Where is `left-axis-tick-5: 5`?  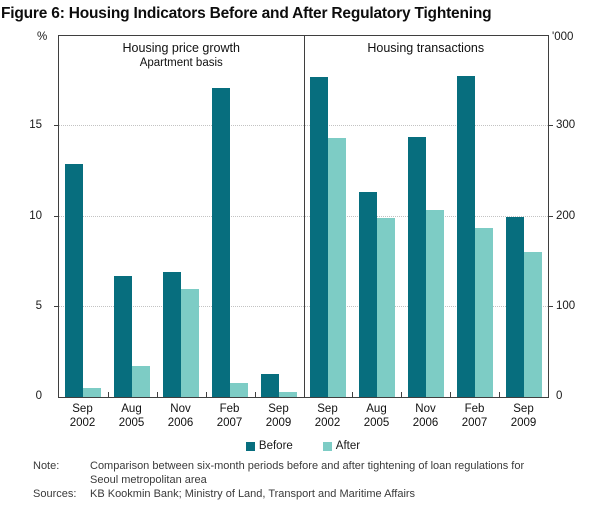
left-axis-tick-5: 5 is located at coordinates (38, 305).